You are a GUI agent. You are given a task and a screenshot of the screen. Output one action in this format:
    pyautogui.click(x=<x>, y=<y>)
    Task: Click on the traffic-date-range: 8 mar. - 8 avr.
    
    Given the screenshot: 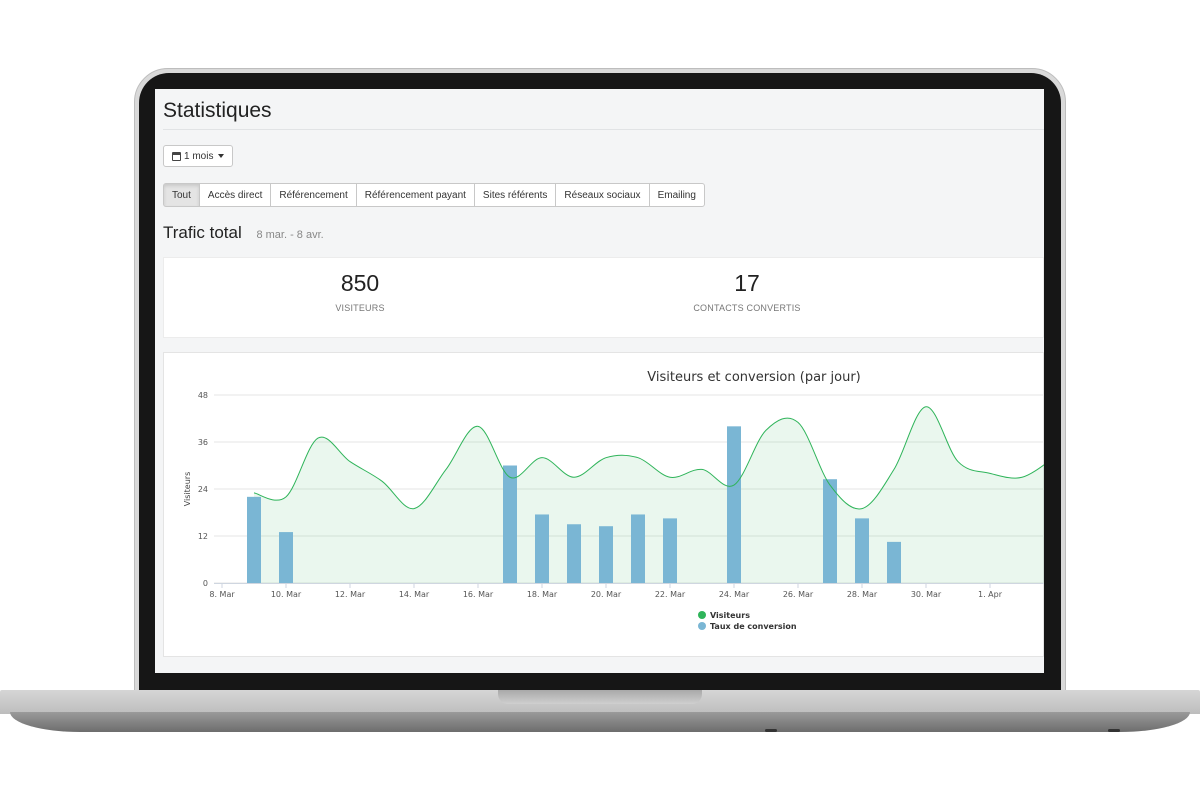 What is the action you would take?
    pyautogui.click(x=290, y=235)
    